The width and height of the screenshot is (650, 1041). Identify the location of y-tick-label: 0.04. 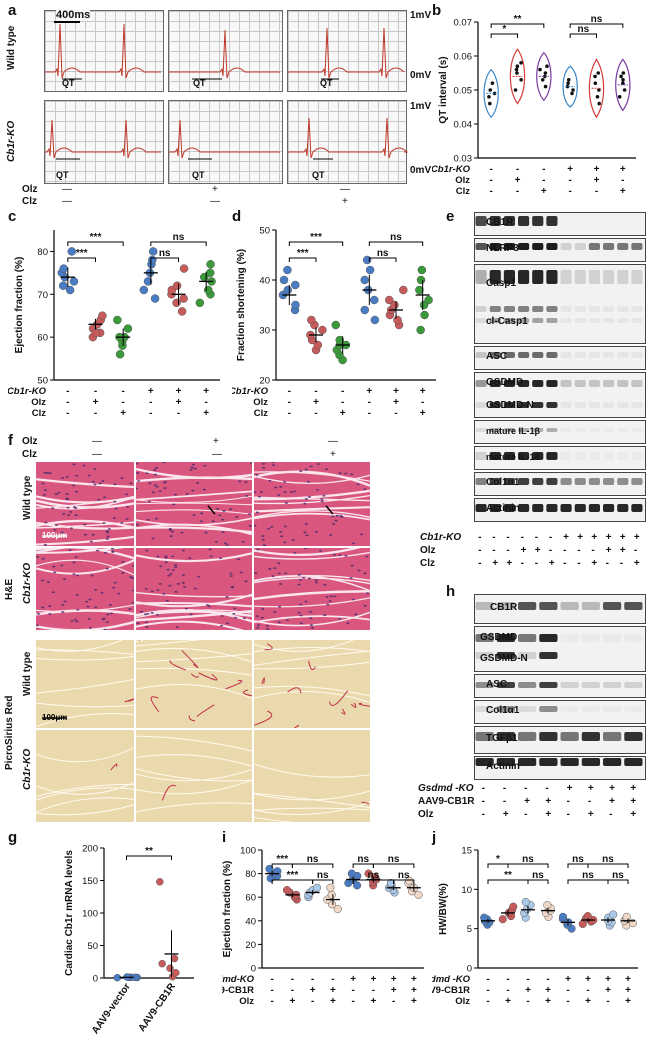
(463, 125).